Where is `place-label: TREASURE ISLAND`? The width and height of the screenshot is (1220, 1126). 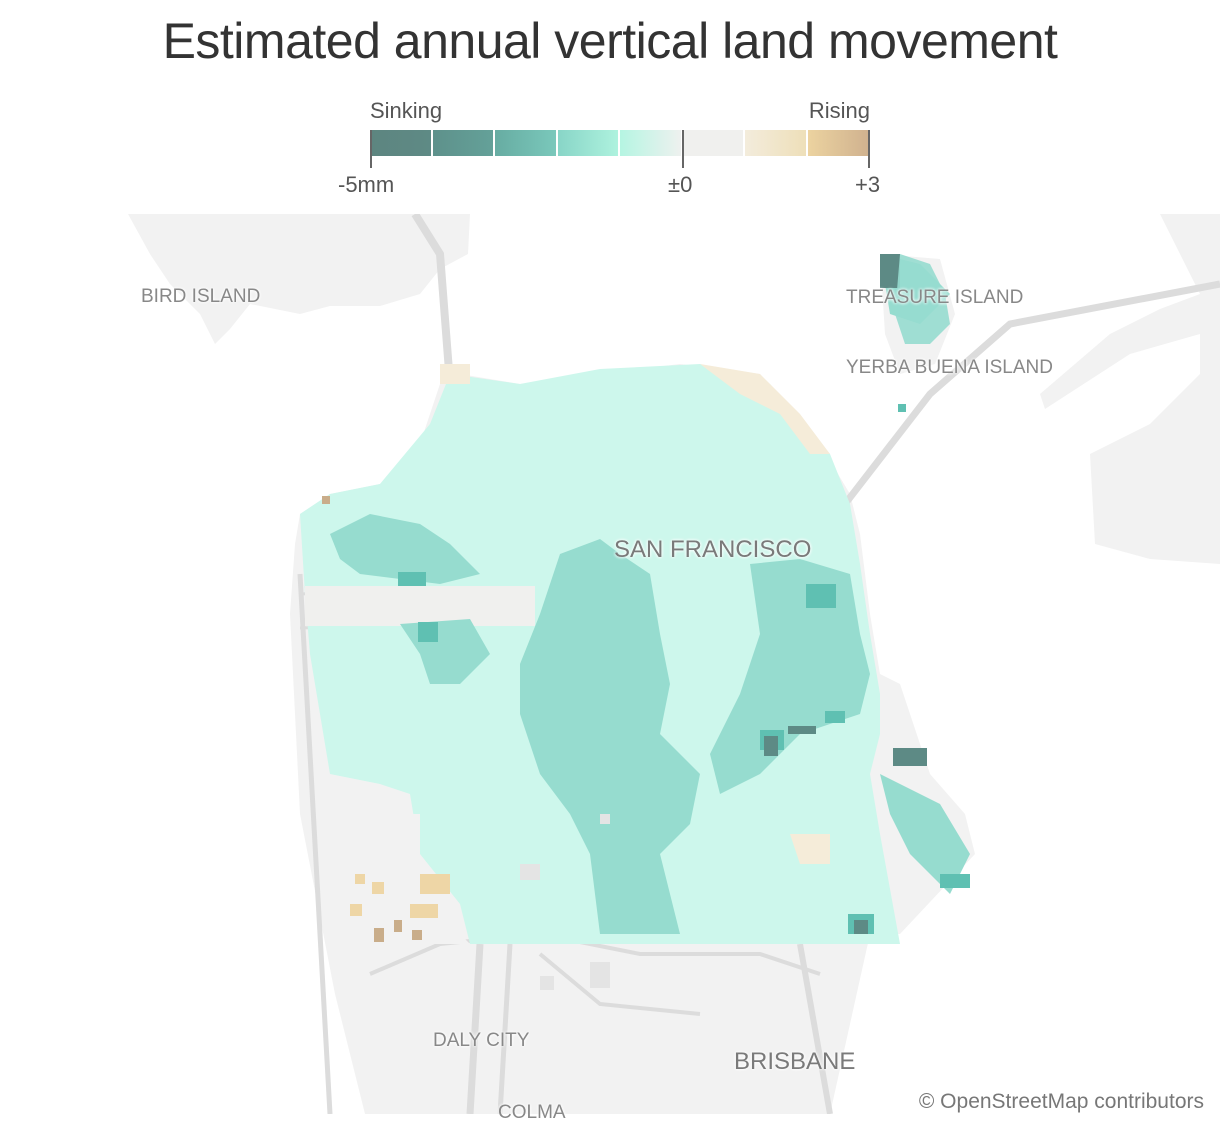 place-label: TREASURE ISLAND is located at coordinates (935, 297).